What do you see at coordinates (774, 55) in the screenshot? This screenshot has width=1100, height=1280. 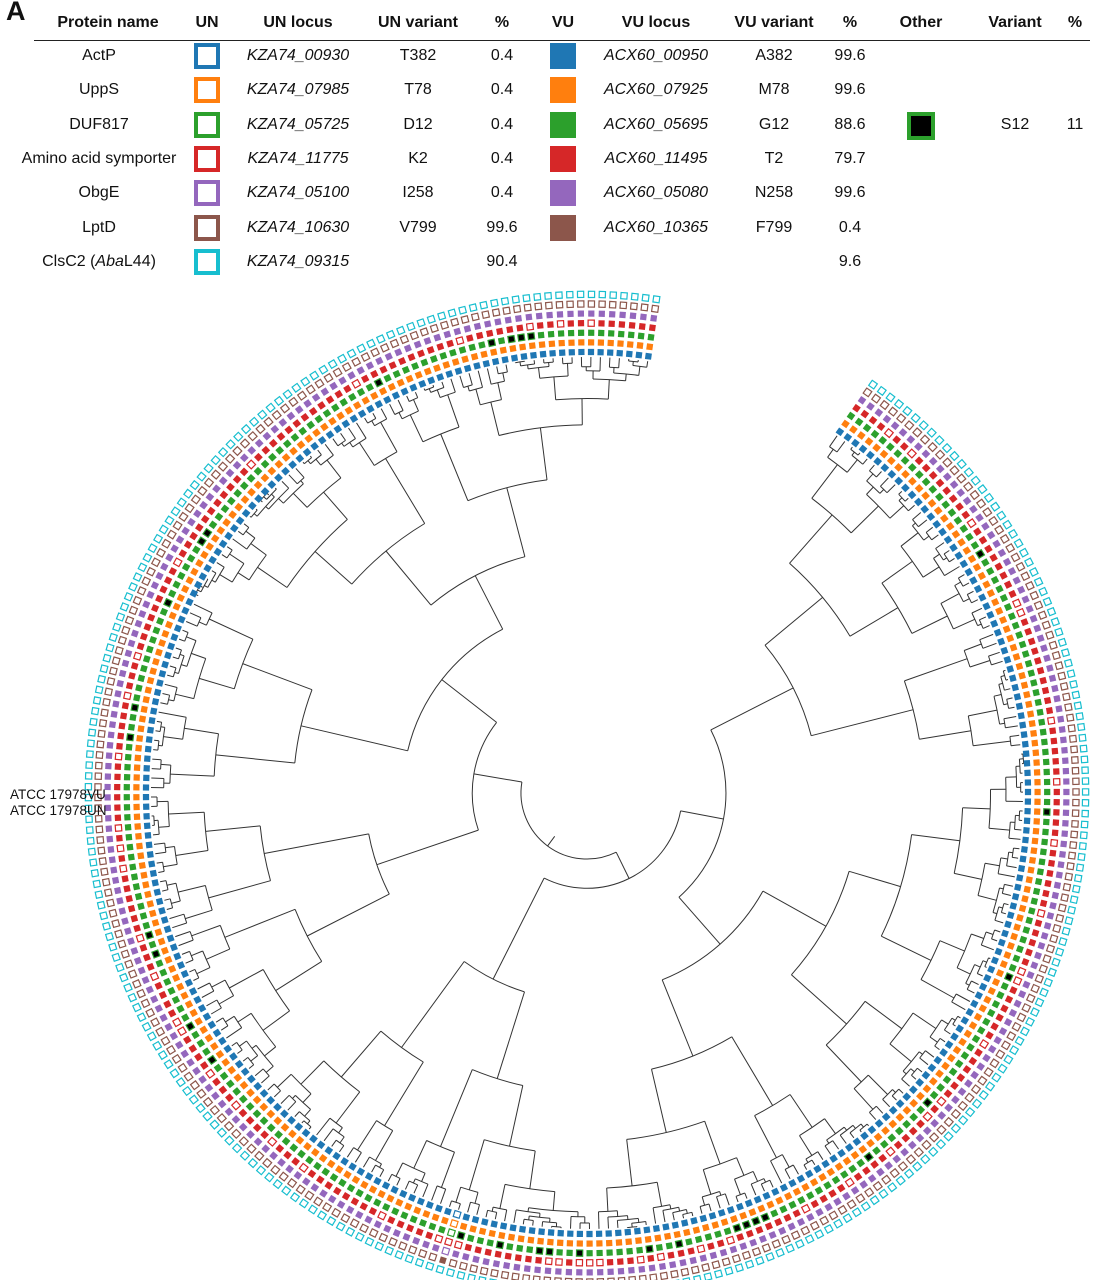 I see `vu-variant-cell: A382` at bounding box center [774, 55].